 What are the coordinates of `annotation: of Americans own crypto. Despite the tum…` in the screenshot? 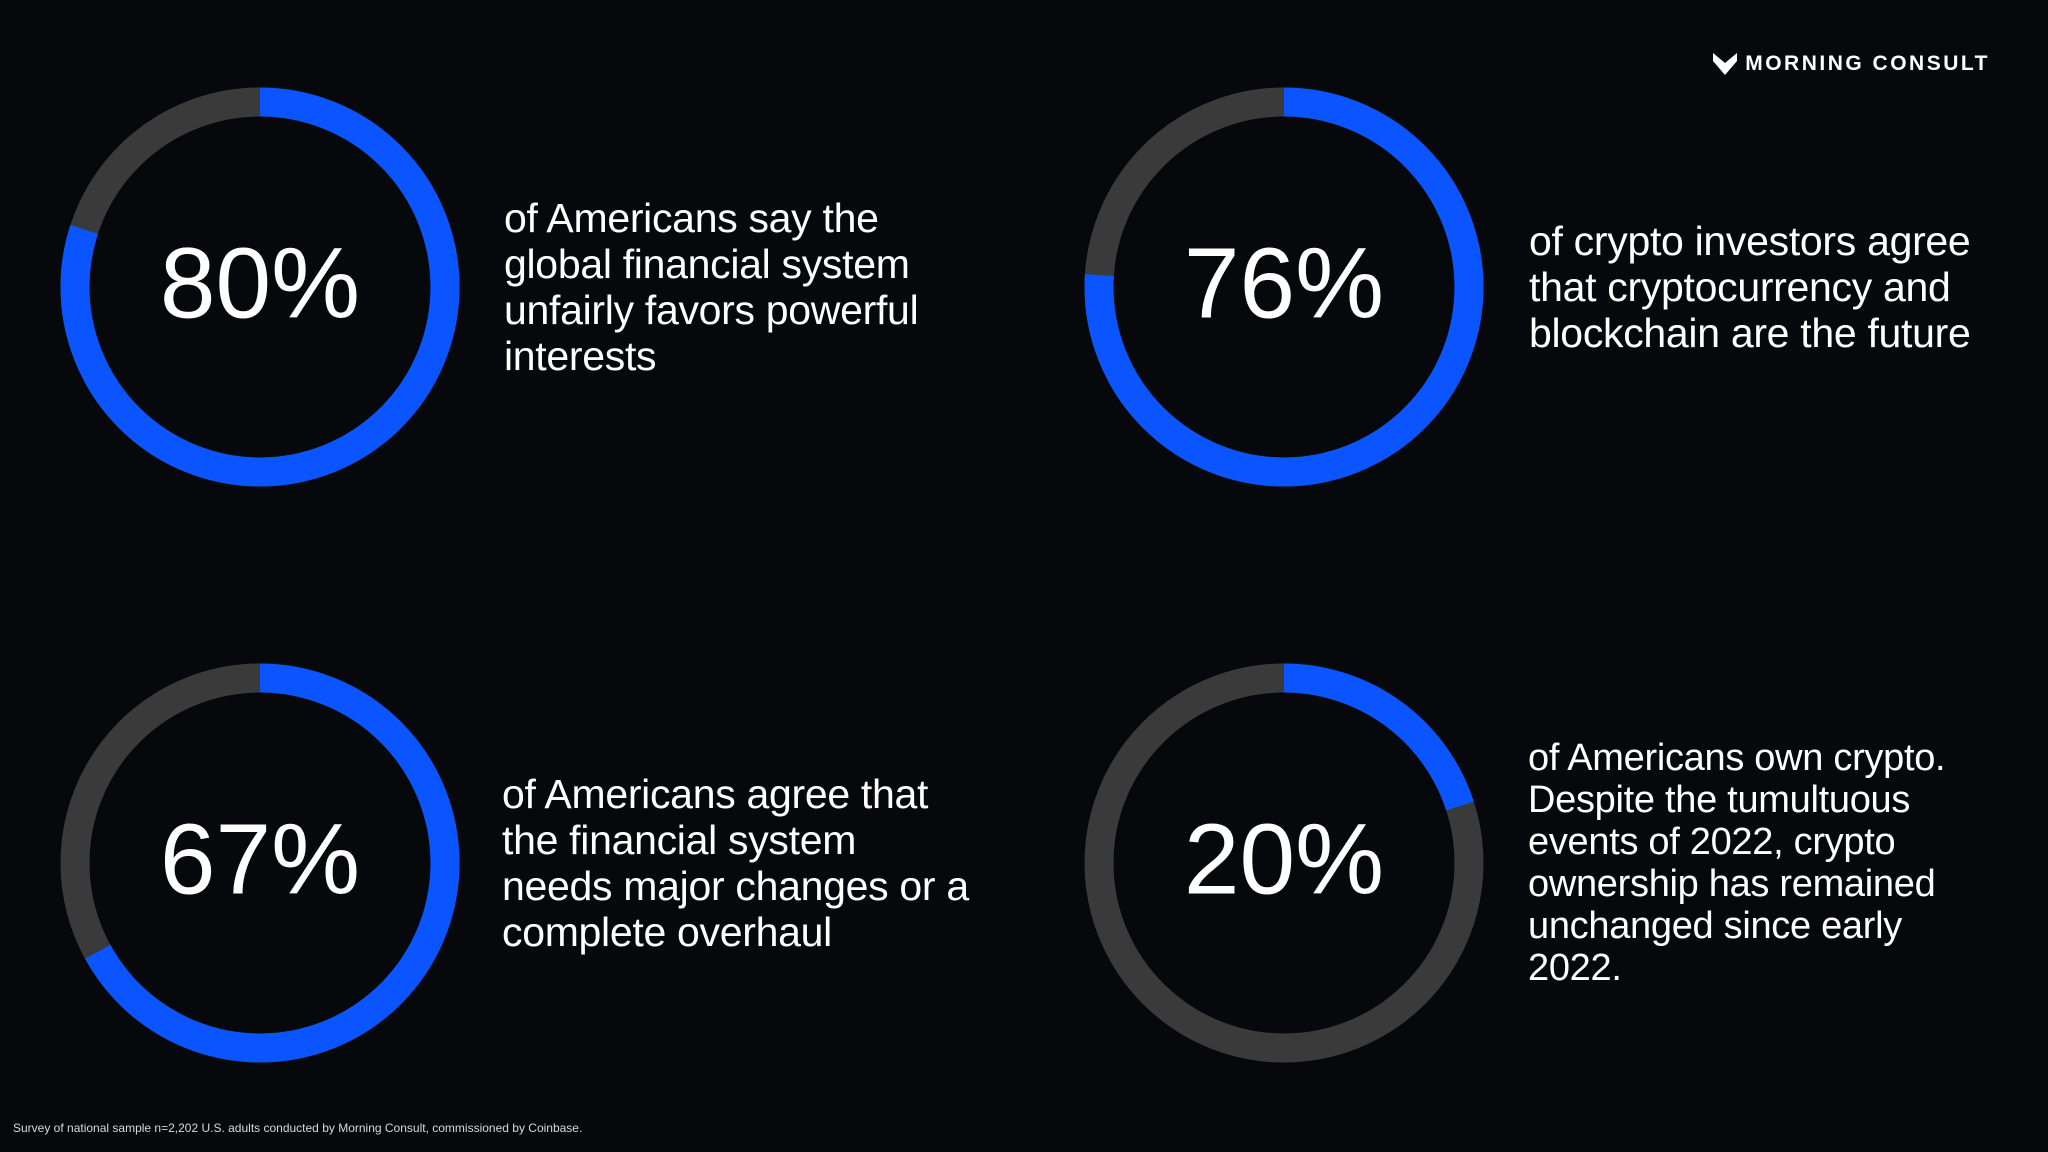 It's located at (1737, 863).